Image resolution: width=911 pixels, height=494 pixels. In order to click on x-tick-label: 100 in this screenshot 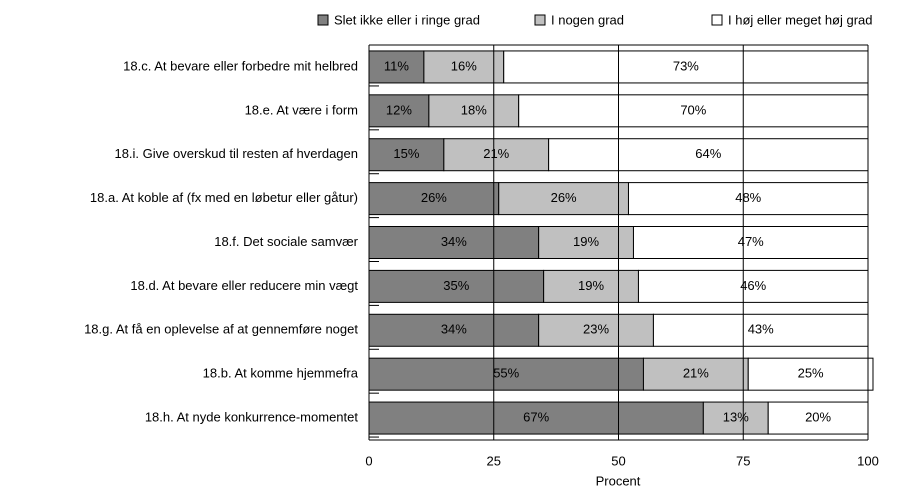, I will do `click(868, 460)`.